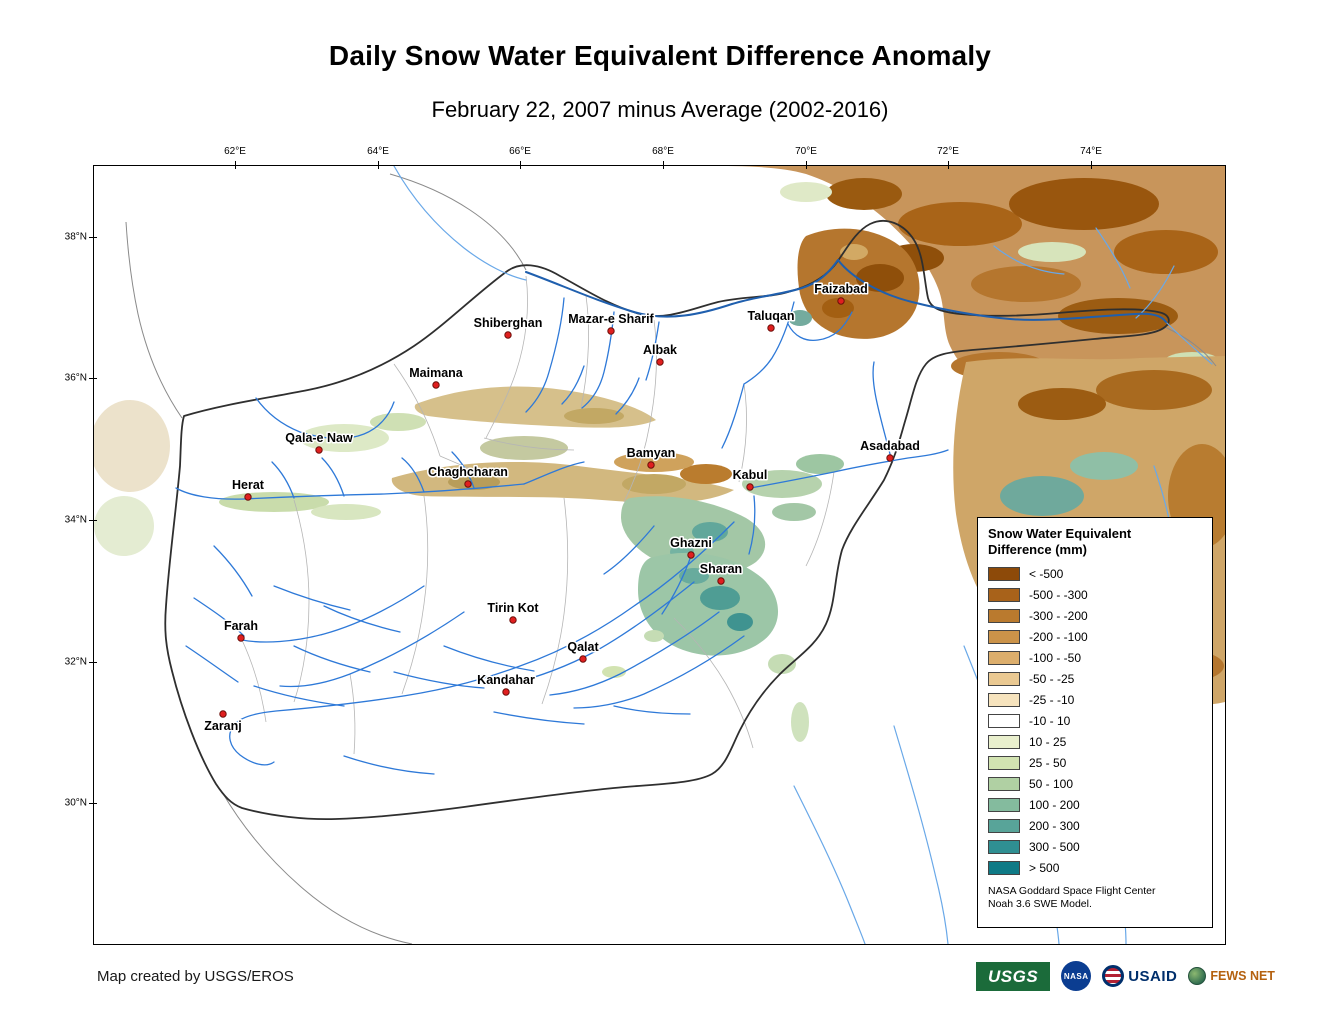 The image size is (1320, 1020). I want to click on city-label: Chaghcharan, so click(468, 472).